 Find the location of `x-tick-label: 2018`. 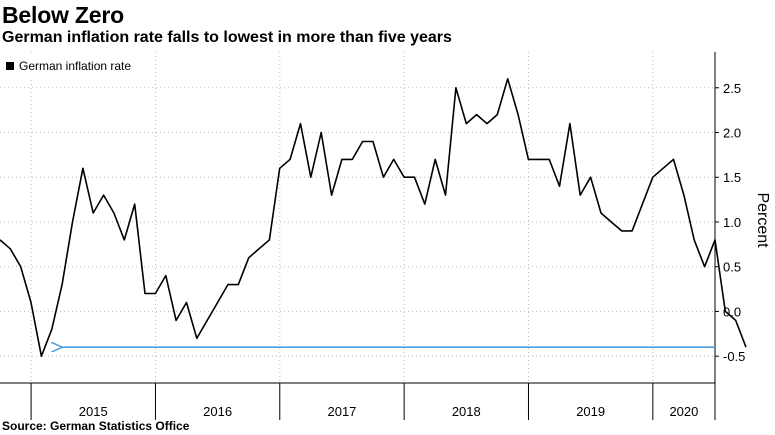

x-tick-label: 2018 is located at coordinates (466, 411).